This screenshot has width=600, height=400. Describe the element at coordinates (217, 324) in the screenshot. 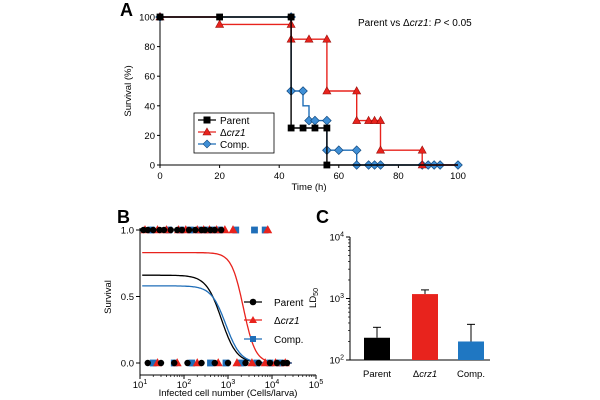

I see `b-fit-curve-comp` at that location.